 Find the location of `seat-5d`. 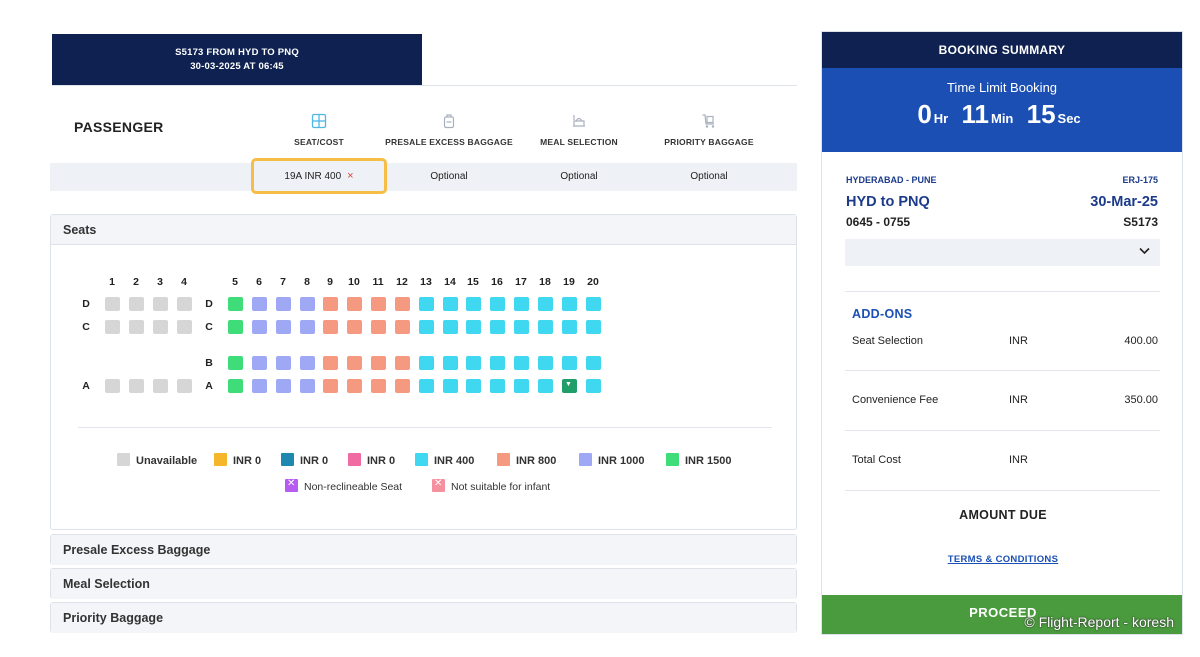

seat-5d is located at coordinates (235, 304).